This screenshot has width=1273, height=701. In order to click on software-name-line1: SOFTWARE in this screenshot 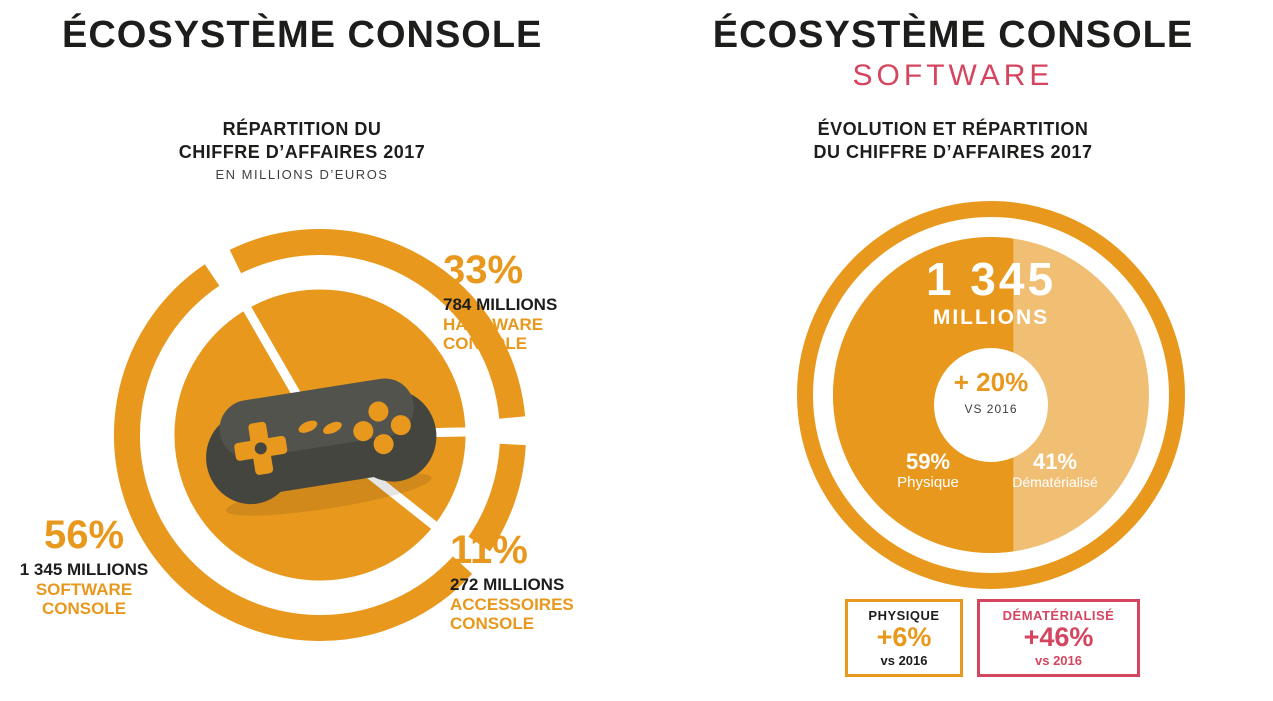, I will do `click(84, 589)`.